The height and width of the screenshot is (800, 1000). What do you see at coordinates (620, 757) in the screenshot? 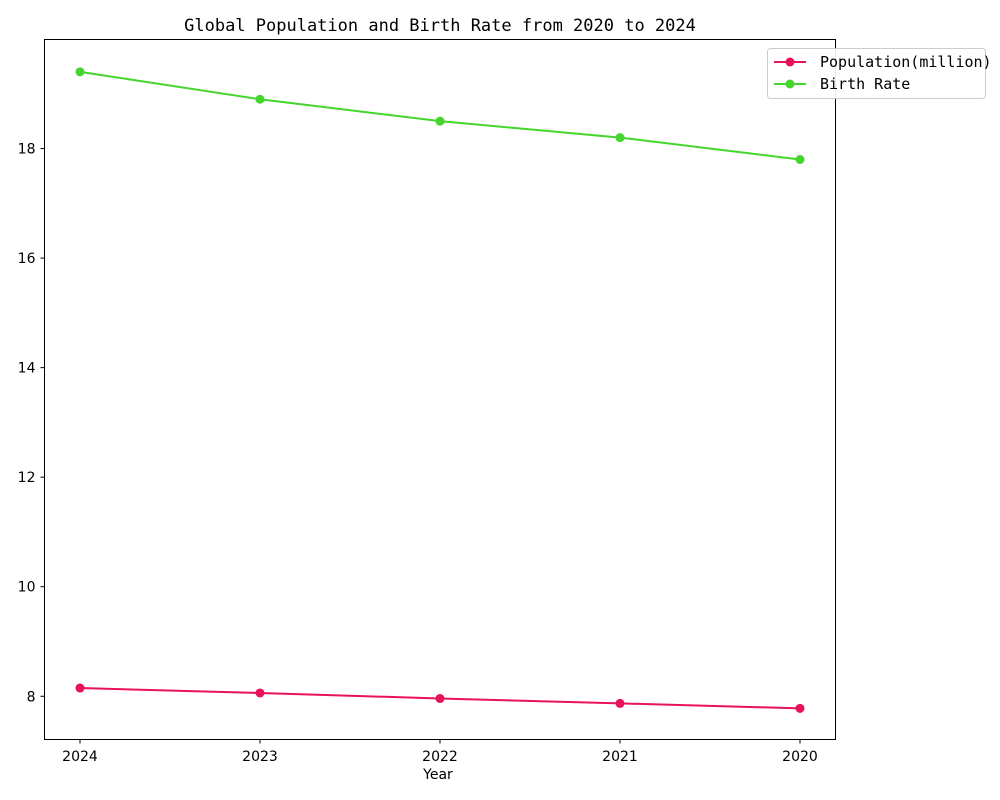
I see `x-tick-label: 2021` at bounding box center [620, 757].